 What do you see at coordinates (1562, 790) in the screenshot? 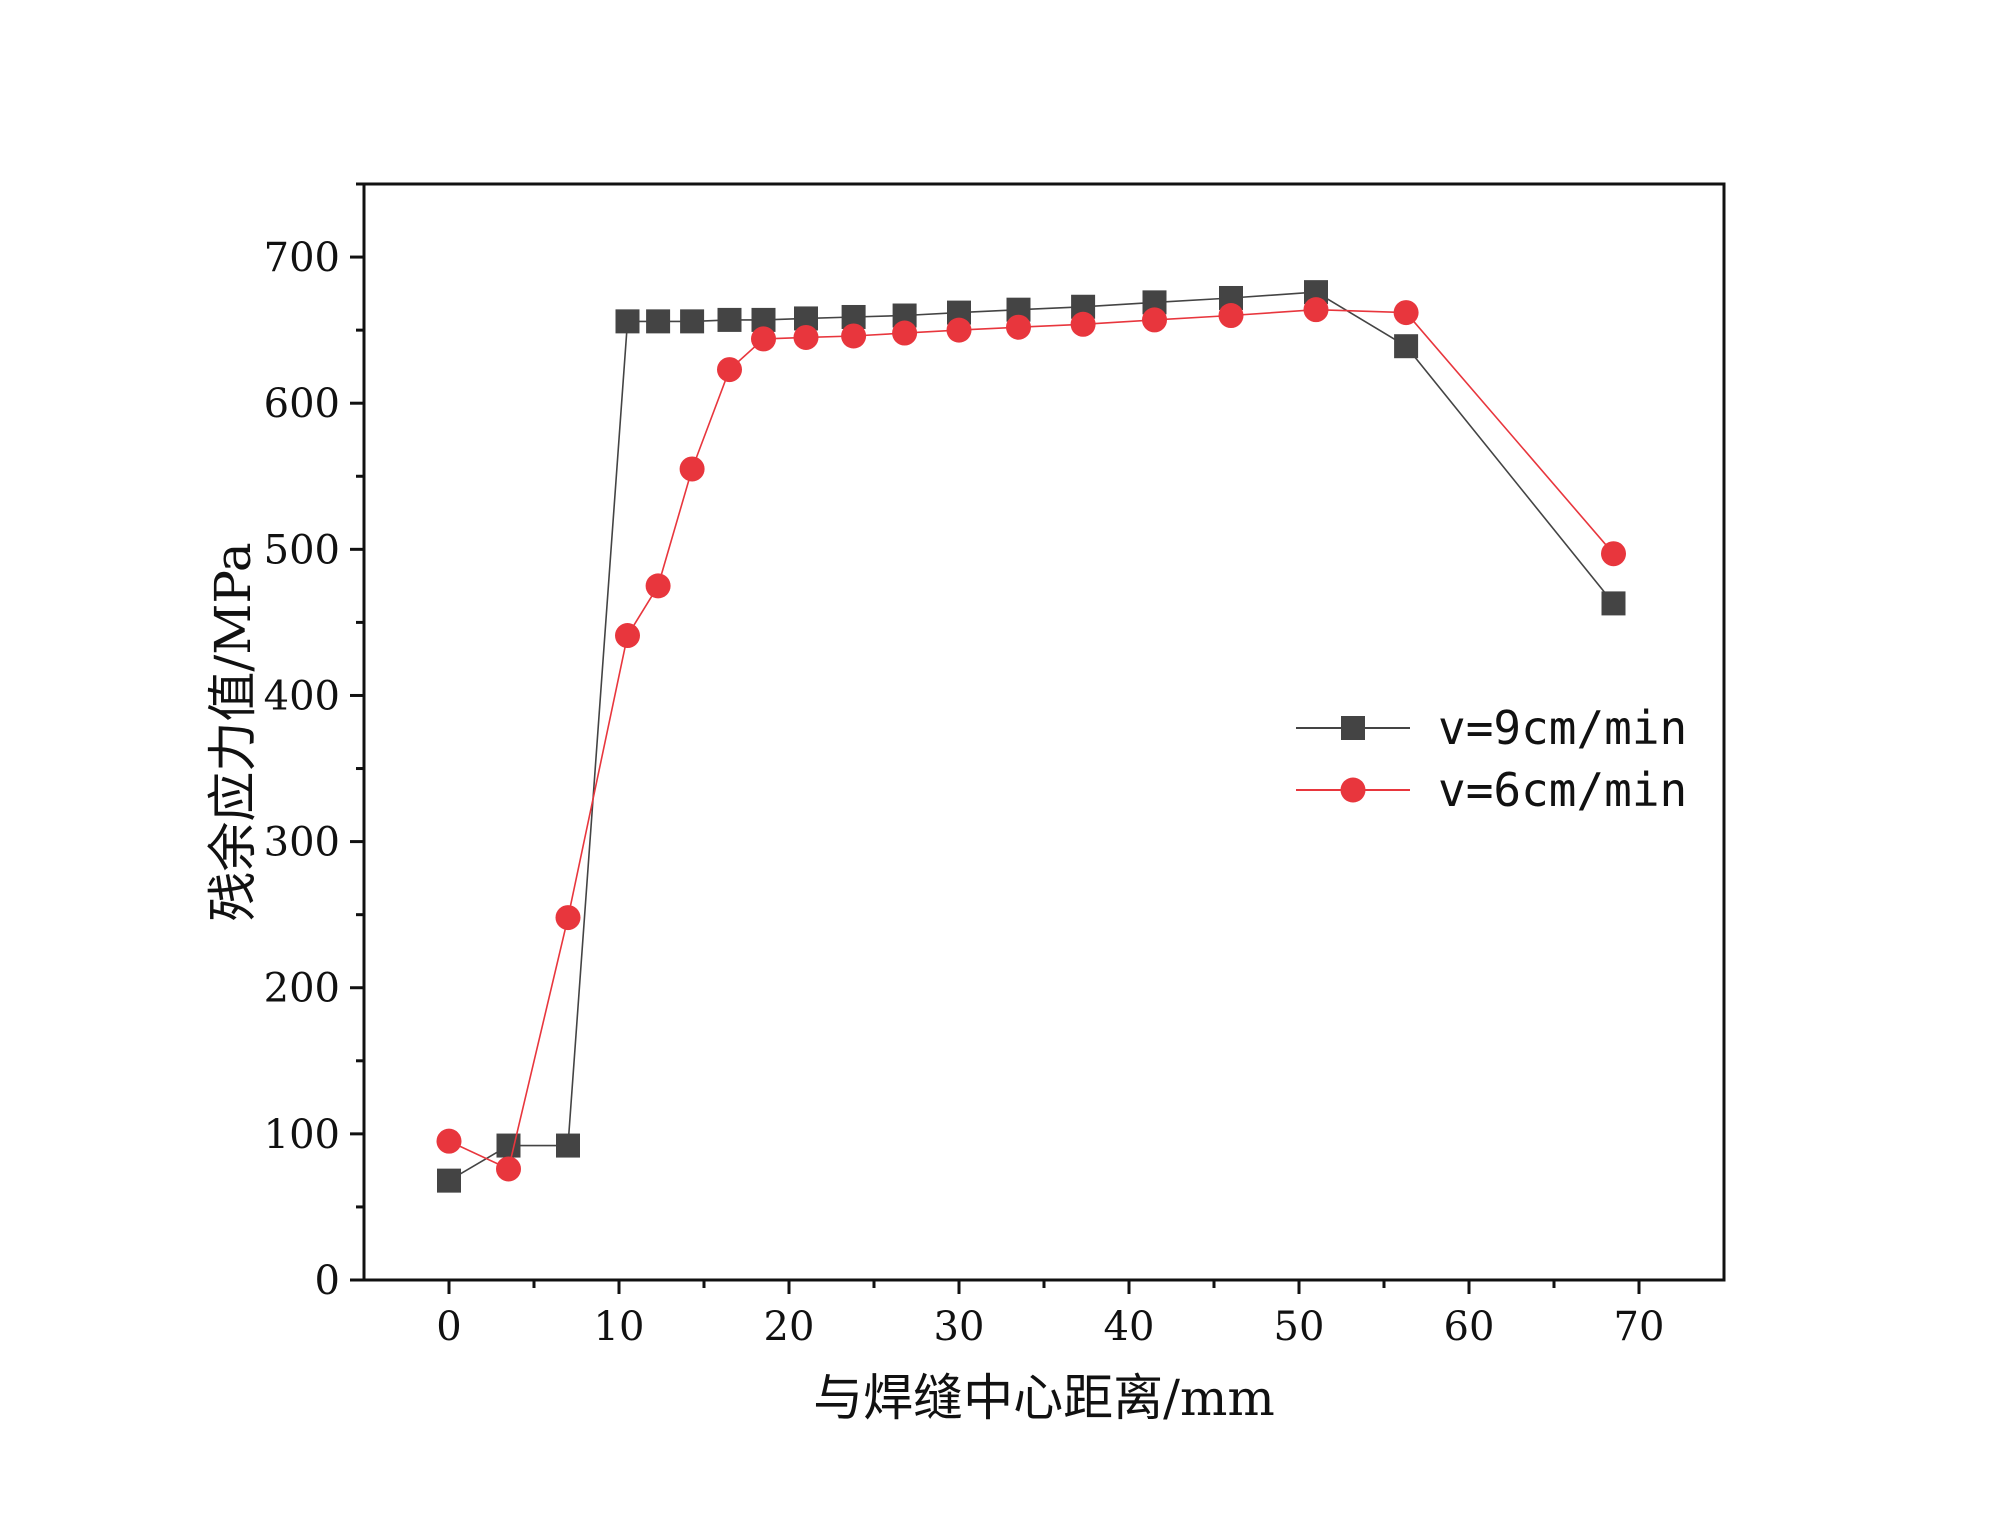
I see `legend-label-2: v=6cm/min` at bounding box center [1562, 790].